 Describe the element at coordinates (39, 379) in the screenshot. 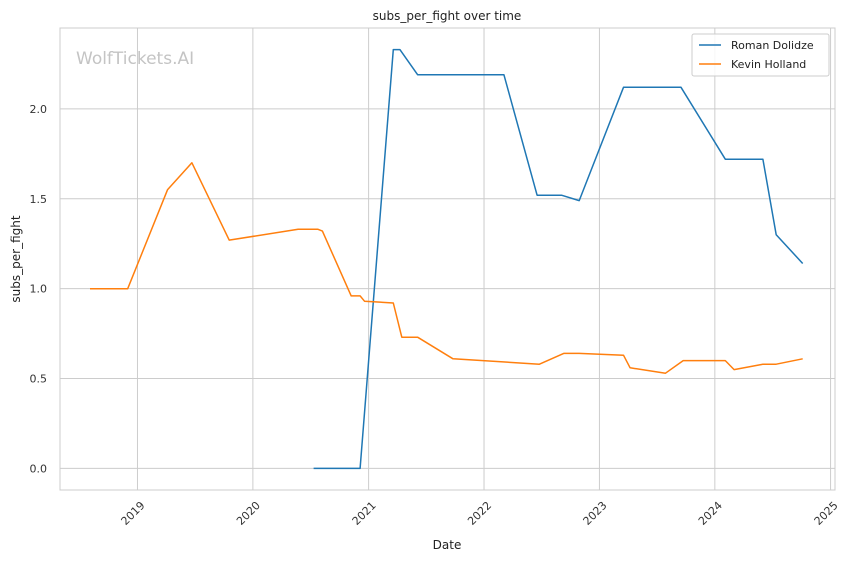

I see `y-tick-label: 0.5` at that location.